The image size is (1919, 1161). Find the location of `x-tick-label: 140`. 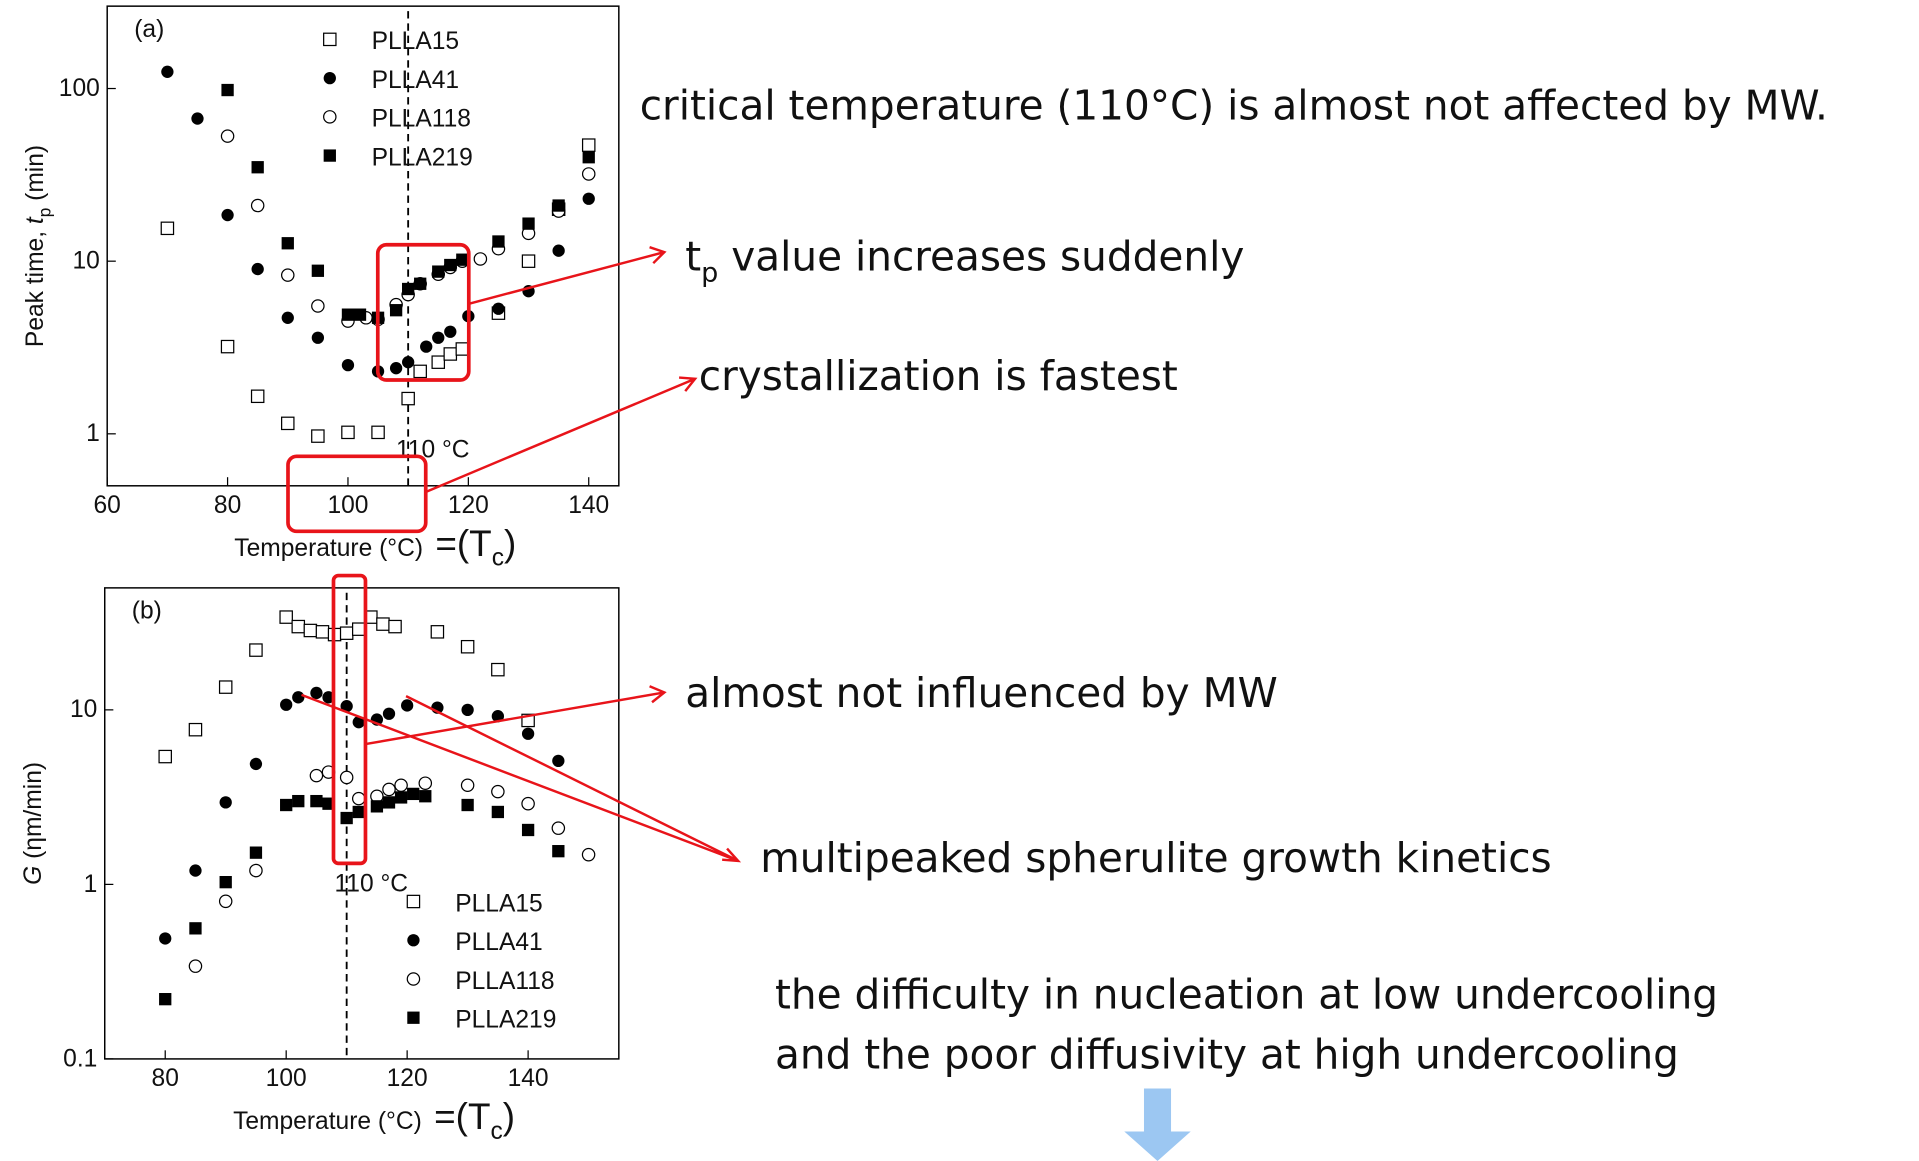

x-tick-label: 140 is located at coordinates (528, 1078).